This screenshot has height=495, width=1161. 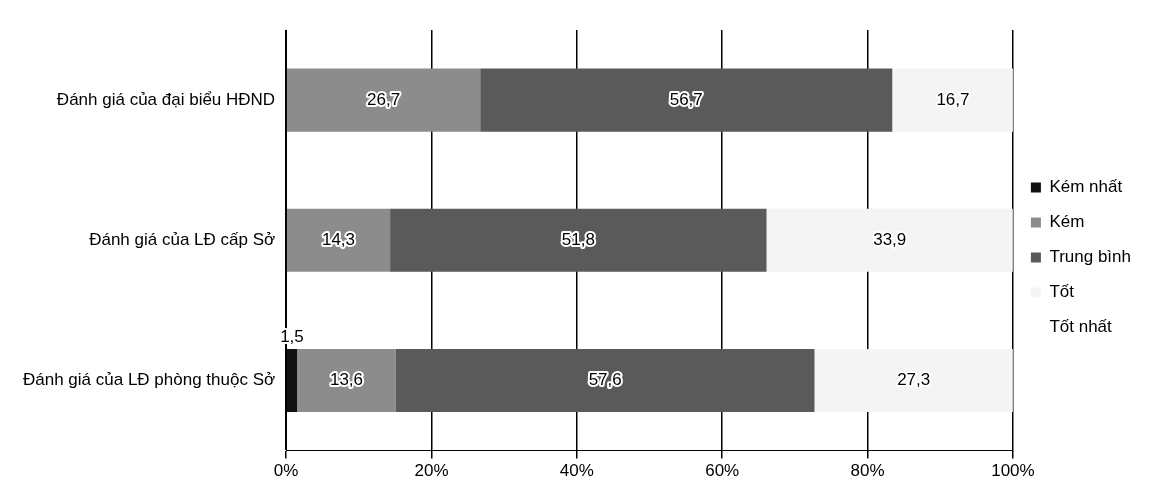 What do you see at coordinates (286, 471) in the screenshot?
I see `x-tick-label: 0%` at bounding box center [286, 471].